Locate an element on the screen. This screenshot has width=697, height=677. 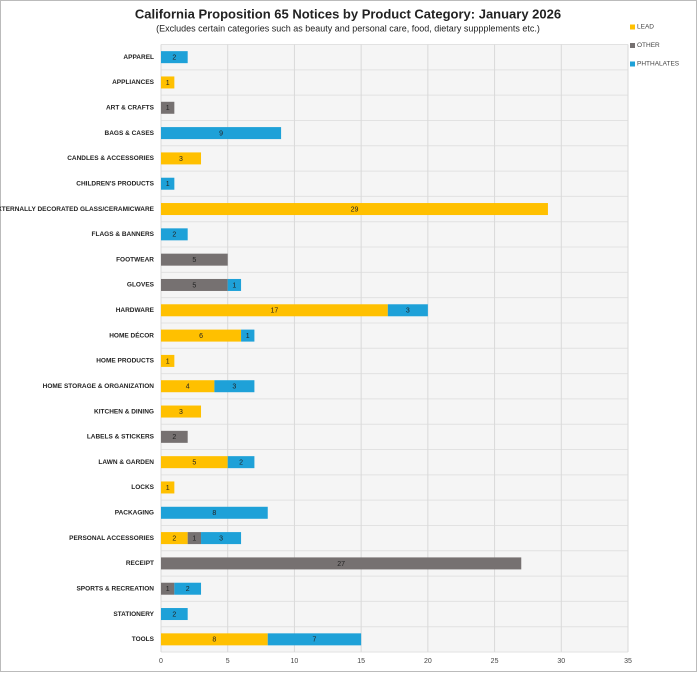
data-label: 6 is located at coordinates (201, 336).